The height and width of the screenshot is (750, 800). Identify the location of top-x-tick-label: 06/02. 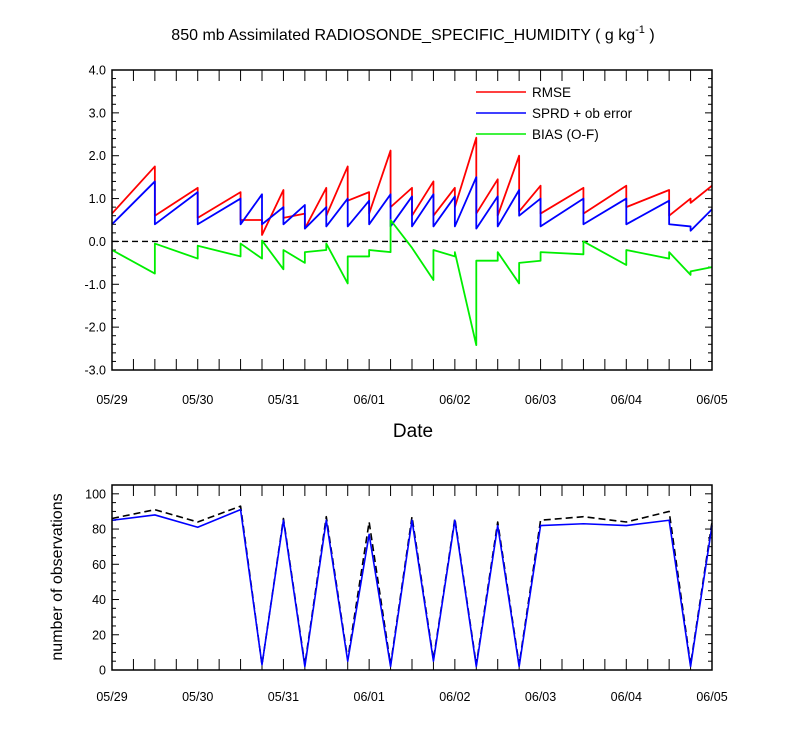
(454, 400).